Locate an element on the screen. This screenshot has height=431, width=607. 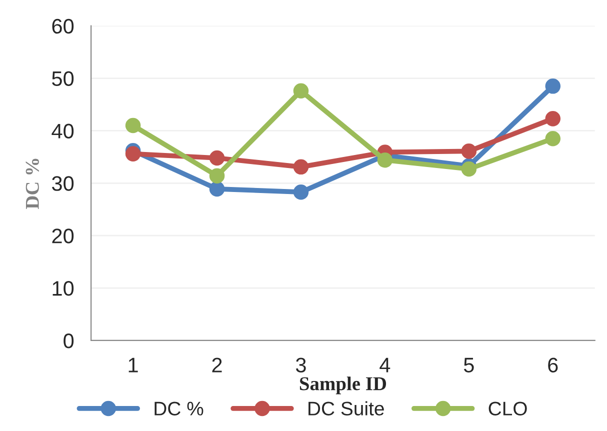
y-tick-label: 30 is located at coordinates (63, 183).